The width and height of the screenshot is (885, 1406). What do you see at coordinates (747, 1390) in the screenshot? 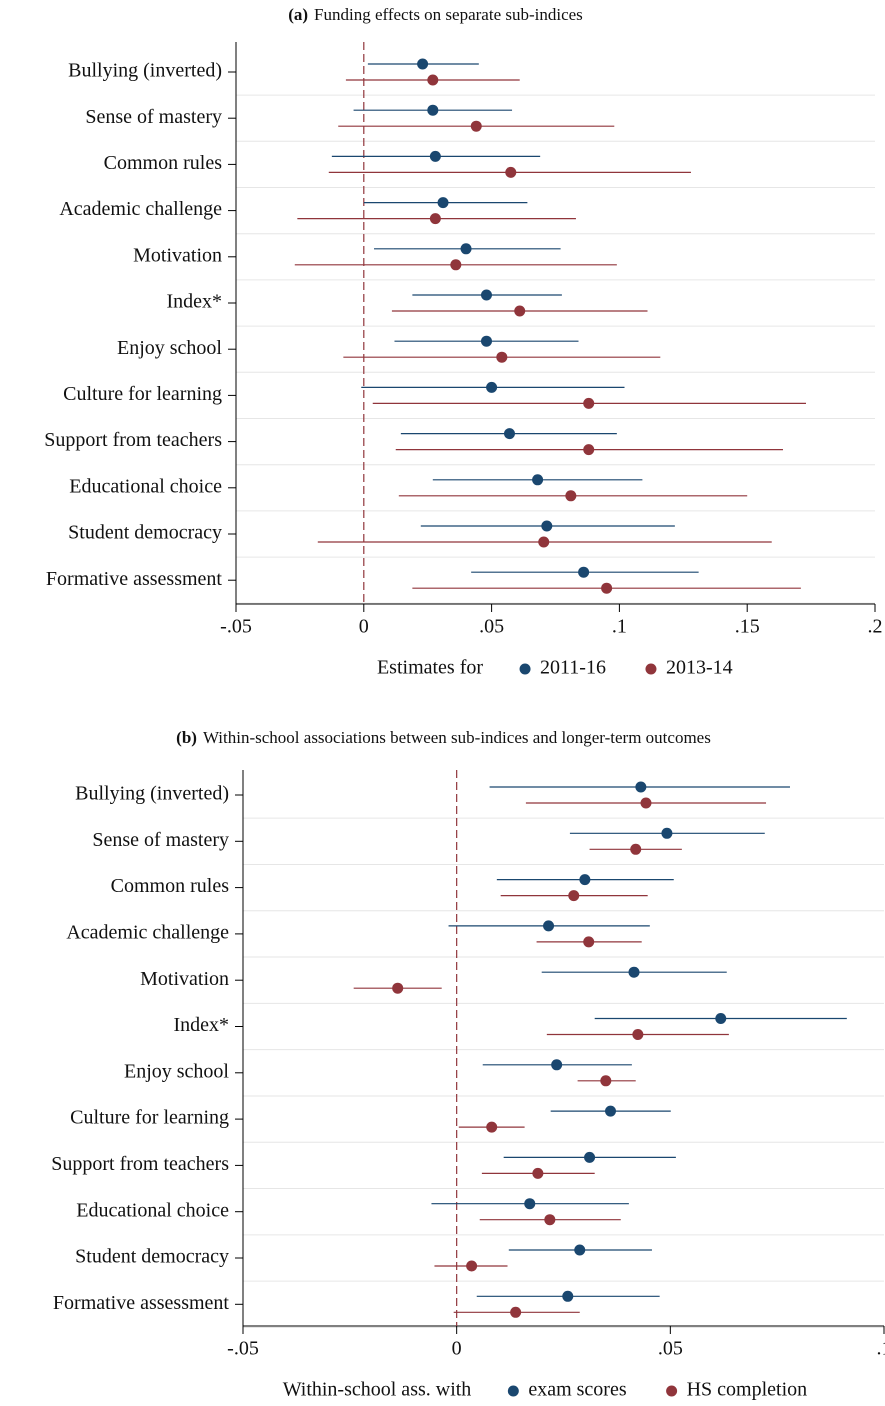
I see `legend-label: HS completion` at bounding box center [747, 1390].